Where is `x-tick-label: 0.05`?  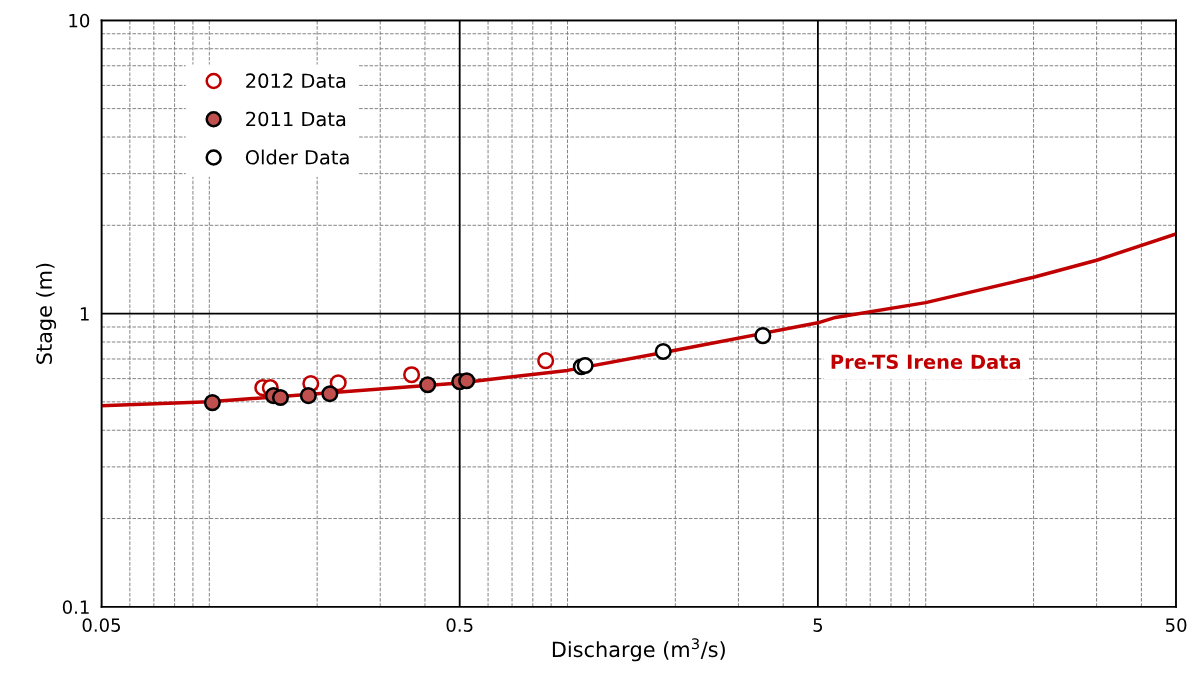 x-tick-label: 0.05 is located at coordinates (101, 625).